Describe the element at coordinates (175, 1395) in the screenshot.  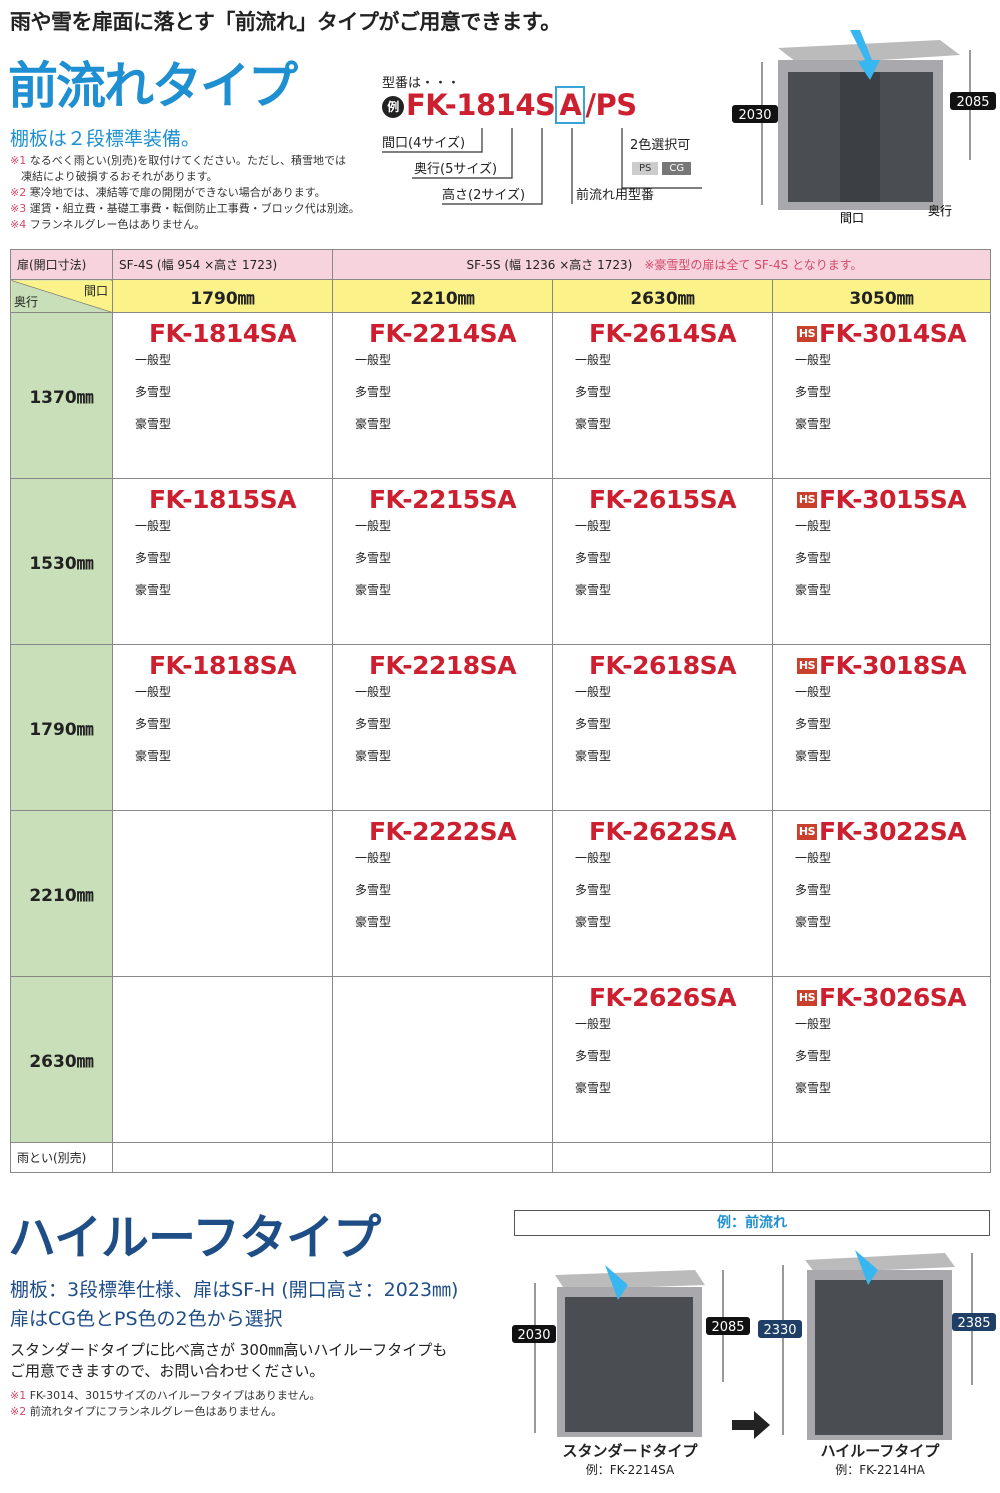
I see `note-text: FK-3014、3015サイズのハイルーフタイプはありません。` at that location.